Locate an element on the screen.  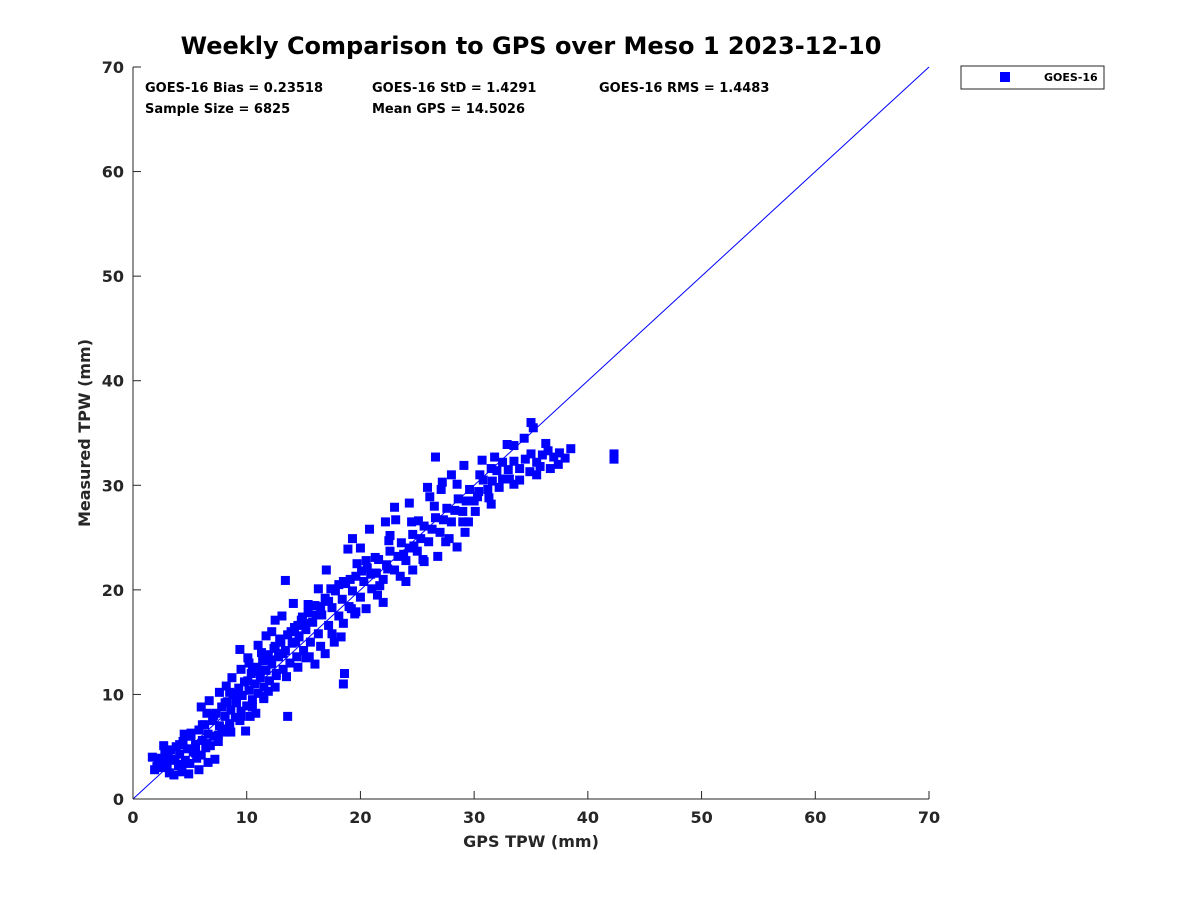
y-tick-label: 60 is located at coordinates (113, 172).